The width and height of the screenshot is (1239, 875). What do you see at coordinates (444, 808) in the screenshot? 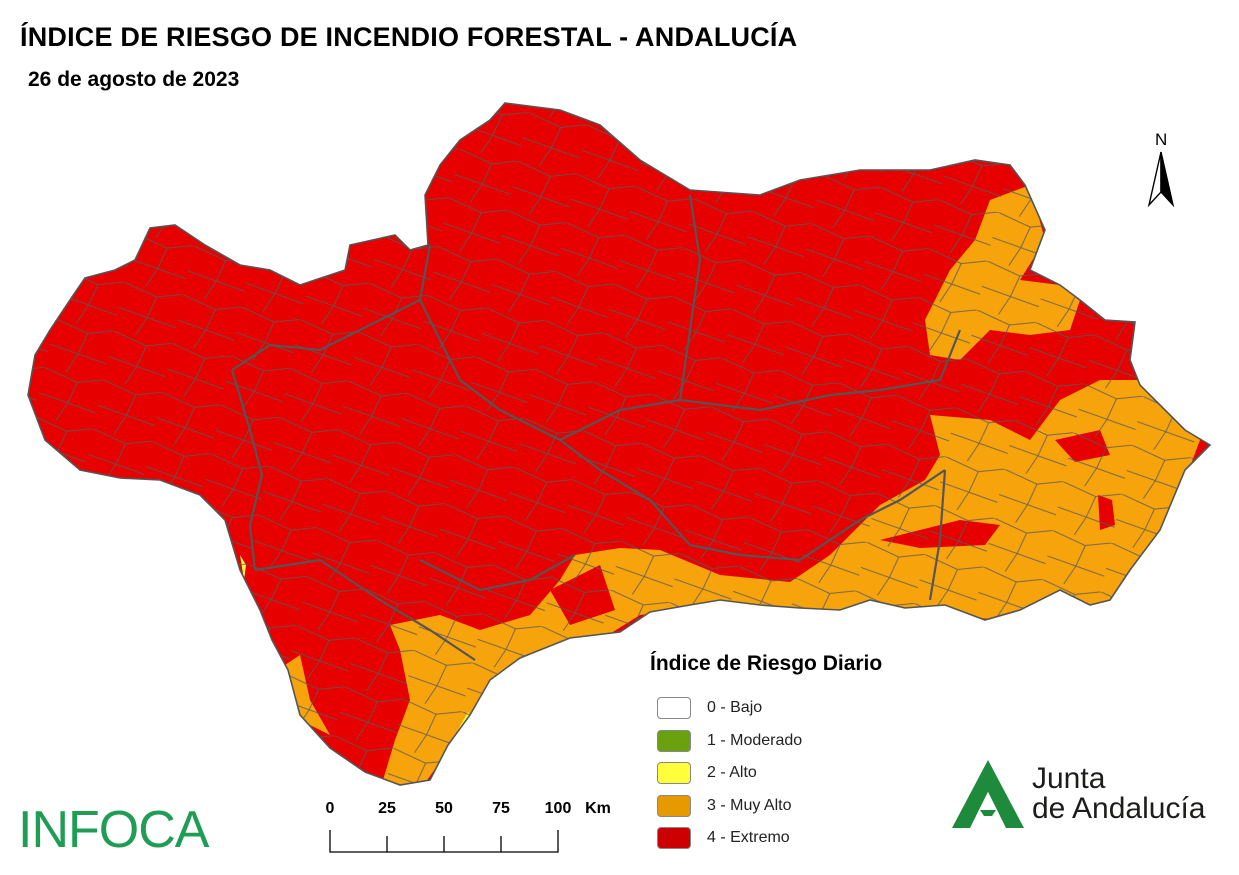
I see `scale-tick-label: 50` at bounding box center [444, 808].